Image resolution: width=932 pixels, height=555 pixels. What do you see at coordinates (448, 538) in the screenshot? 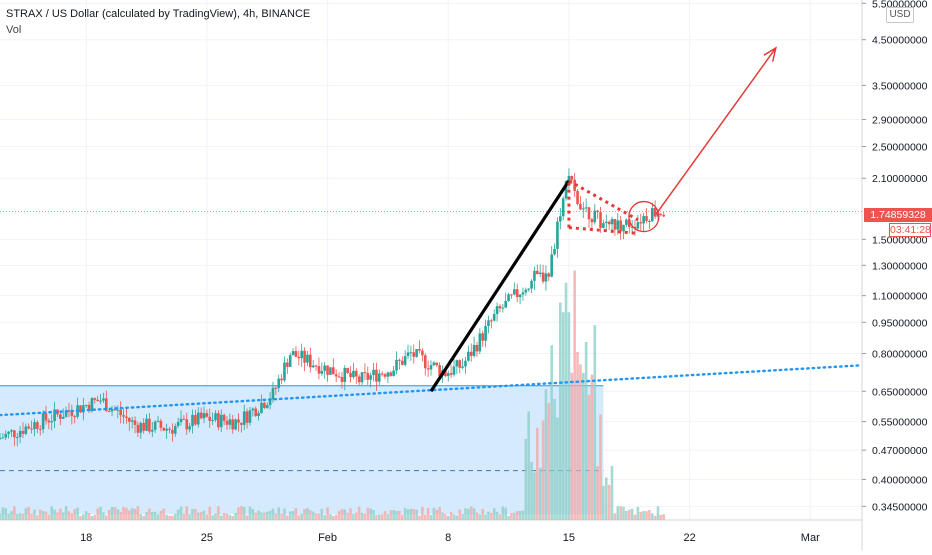
I see `x-tick-label: 8` at bounding box center [448, 538].